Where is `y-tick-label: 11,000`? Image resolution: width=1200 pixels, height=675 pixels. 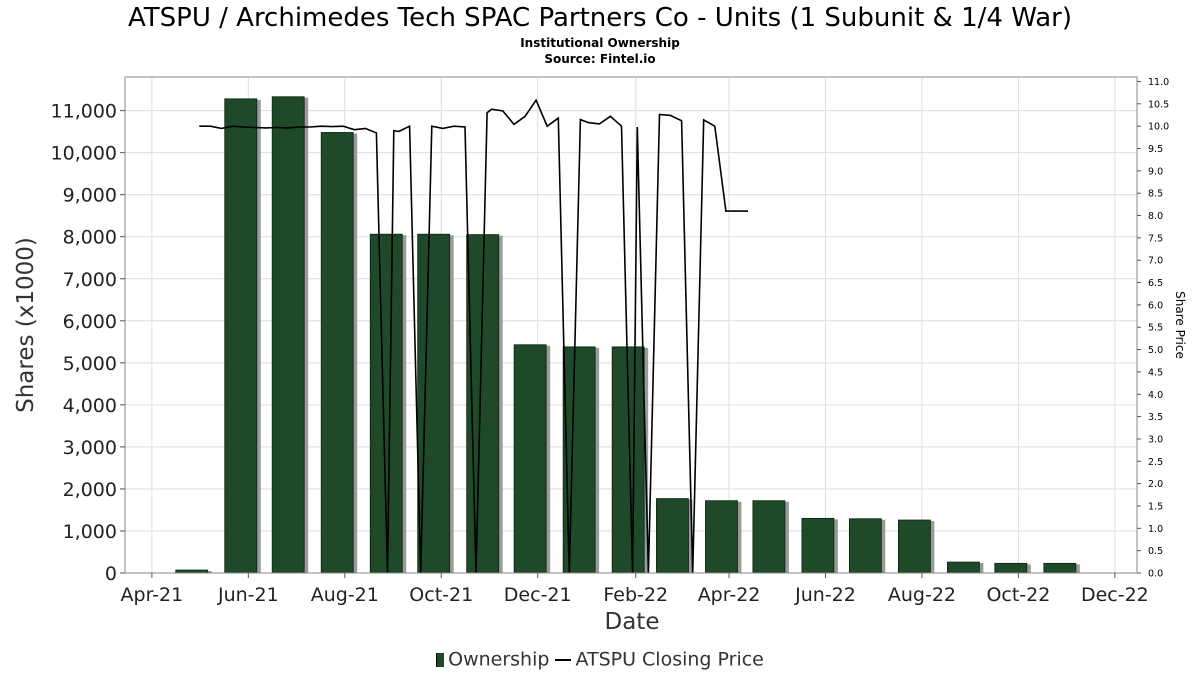
y-tick-label: 11,000 is located at coordinates (84, 112).